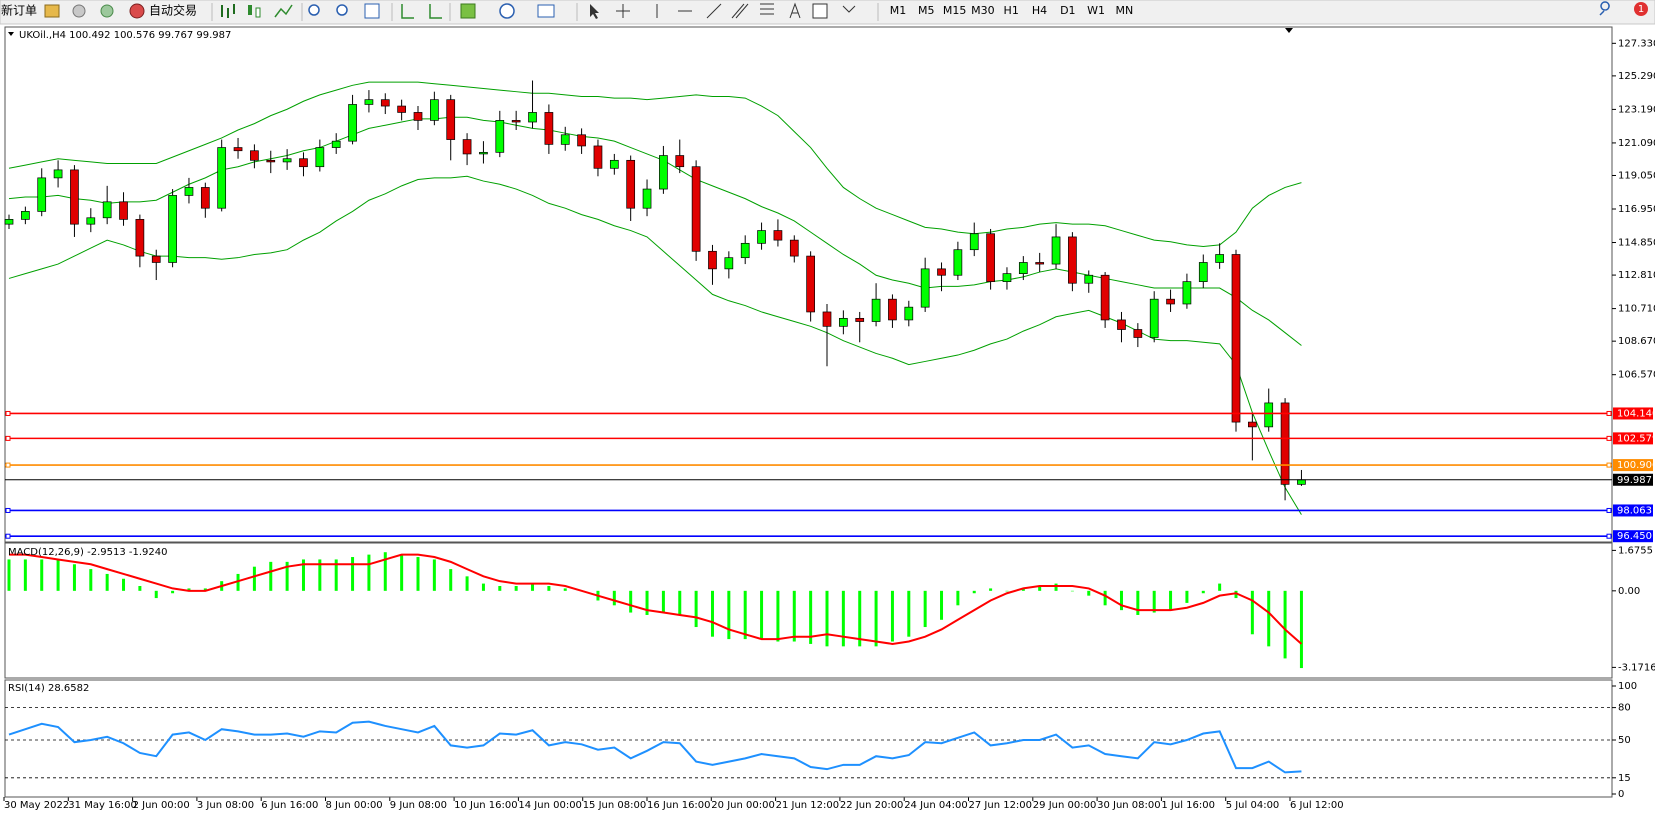 The width and height of the screenshot is (1655, 818). I want to click on templates-icon, so click(546, 11).